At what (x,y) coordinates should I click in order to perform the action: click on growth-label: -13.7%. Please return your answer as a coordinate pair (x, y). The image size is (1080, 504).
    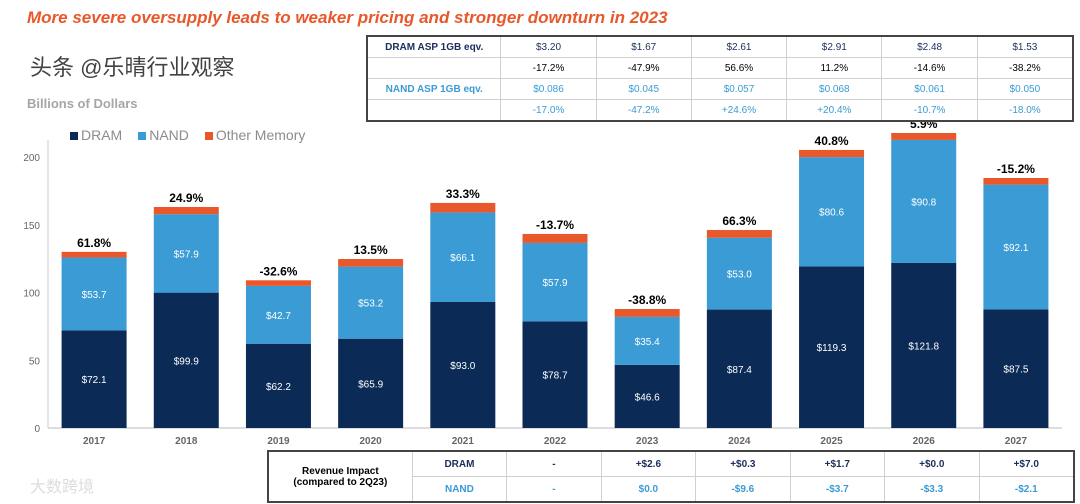
    Looking at the image, I should click on (555, 225).